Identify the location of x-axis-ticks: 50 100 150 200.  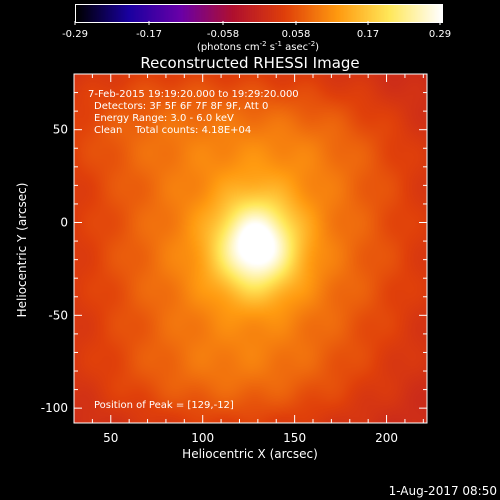
(250, 438).